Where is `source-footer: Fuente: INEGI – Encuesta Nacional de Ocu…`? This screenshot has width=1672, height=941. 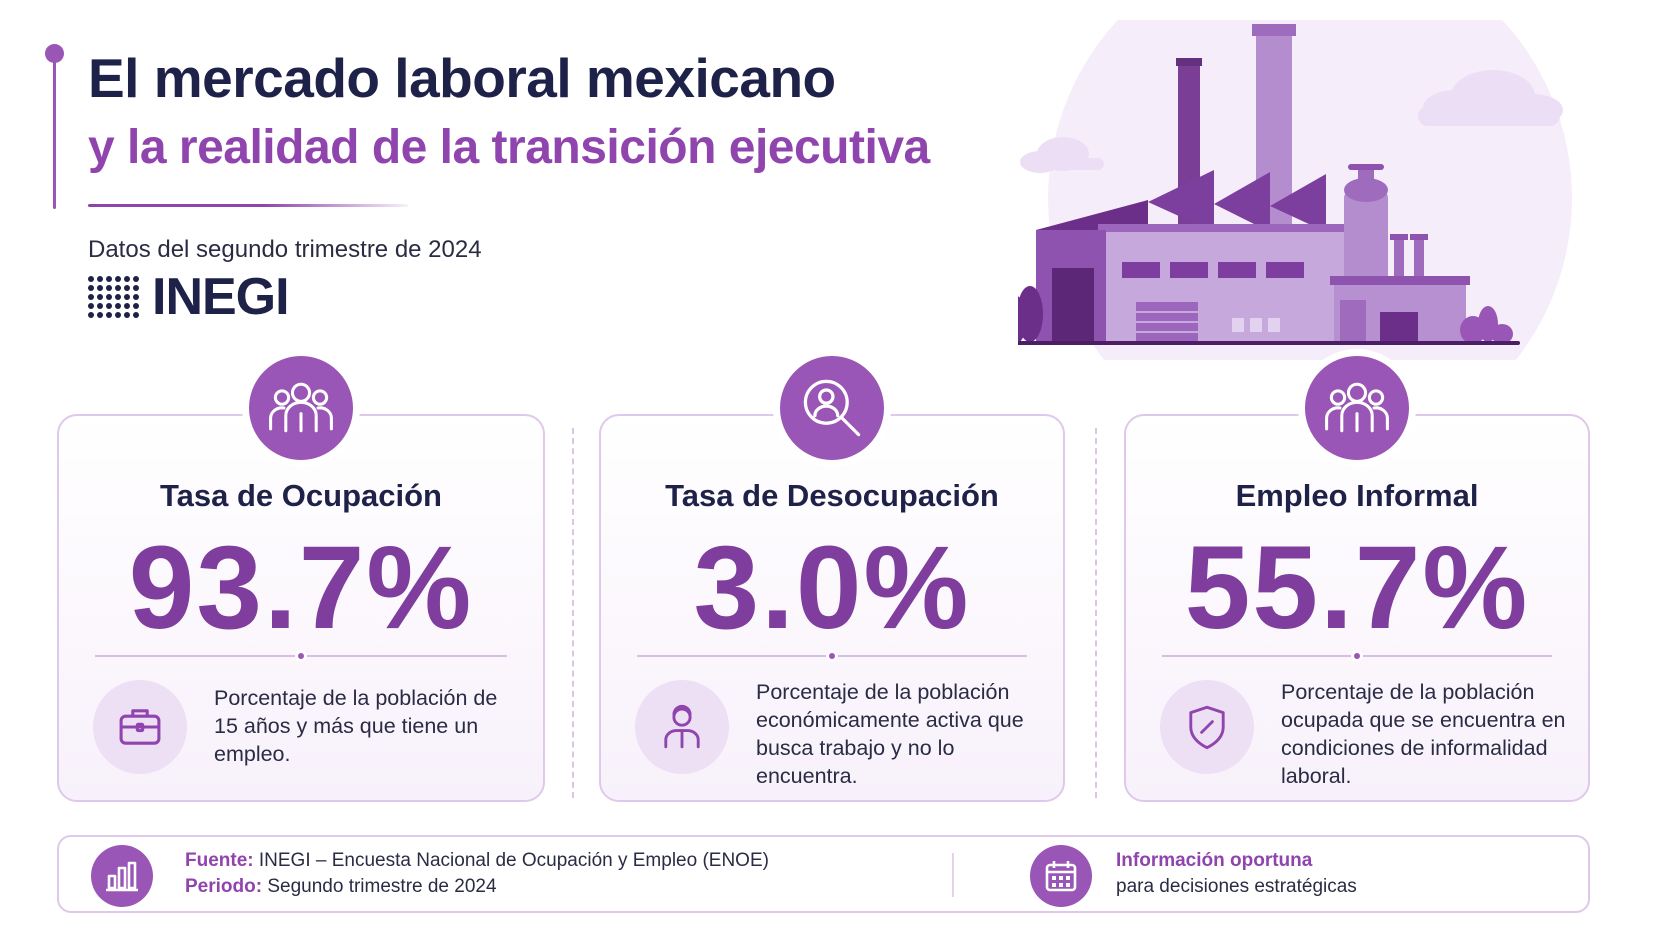 source-footer: Fuente: INEGI – Encuesta Nacional de Ocu… is located at coordinates (823, 874).